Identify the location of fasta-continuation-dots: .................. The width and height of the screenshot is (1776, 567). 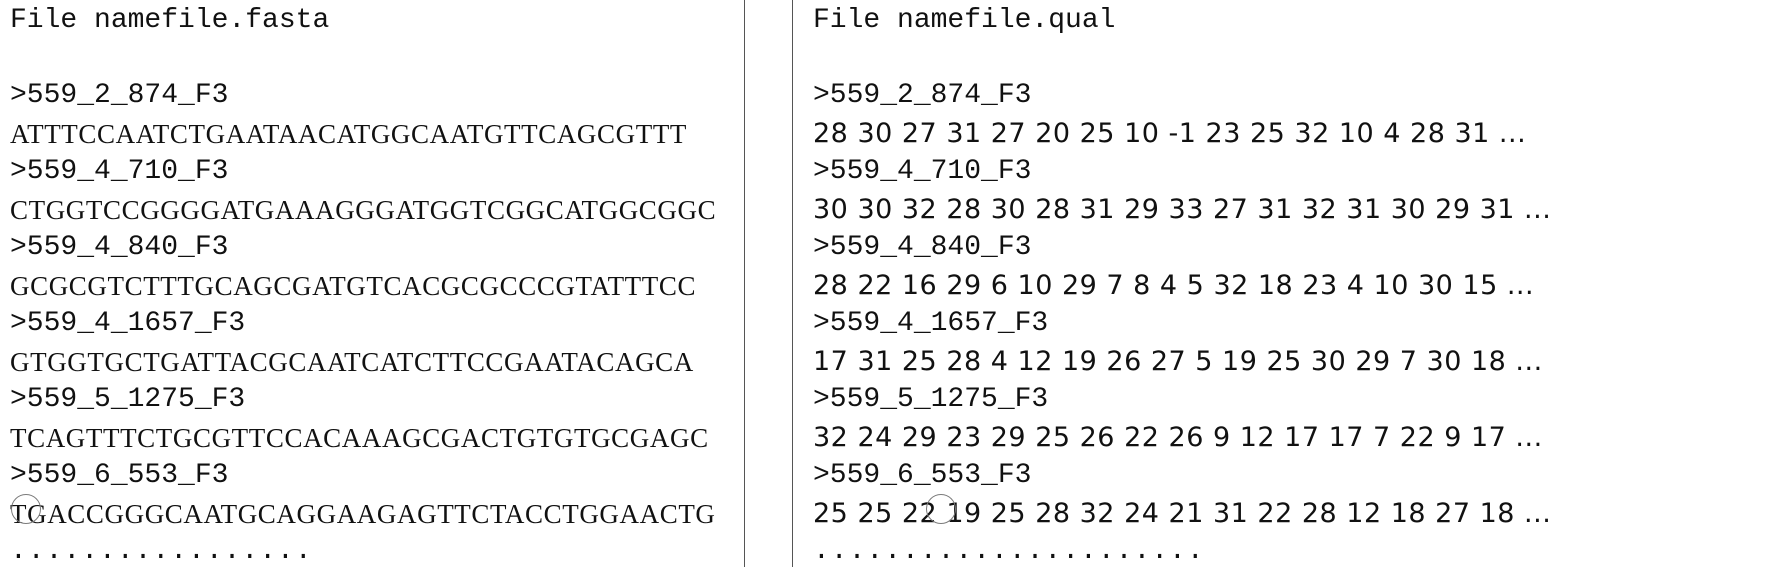
(161, 551).